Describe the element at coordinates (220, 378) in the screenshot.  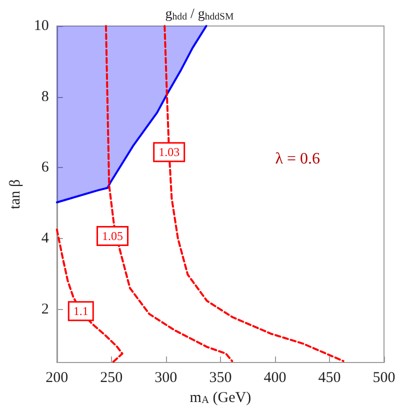
I see `x-tick-label: 350` at that location.